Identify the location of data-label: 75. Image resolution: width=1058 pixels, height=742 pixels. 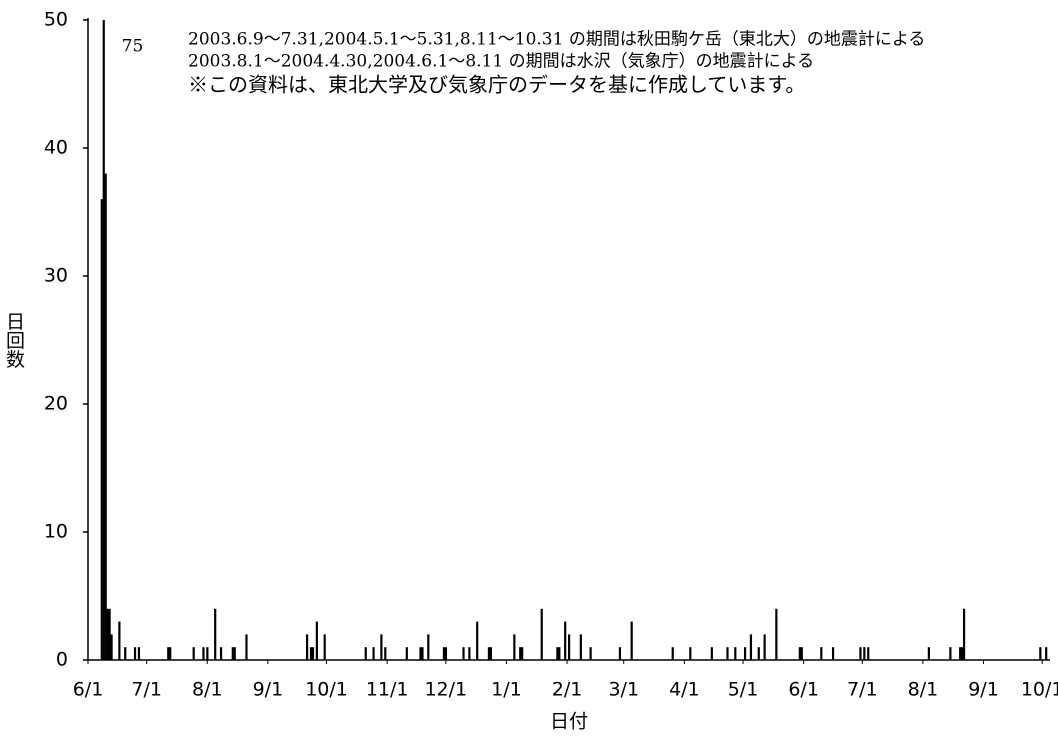
(133, 47).